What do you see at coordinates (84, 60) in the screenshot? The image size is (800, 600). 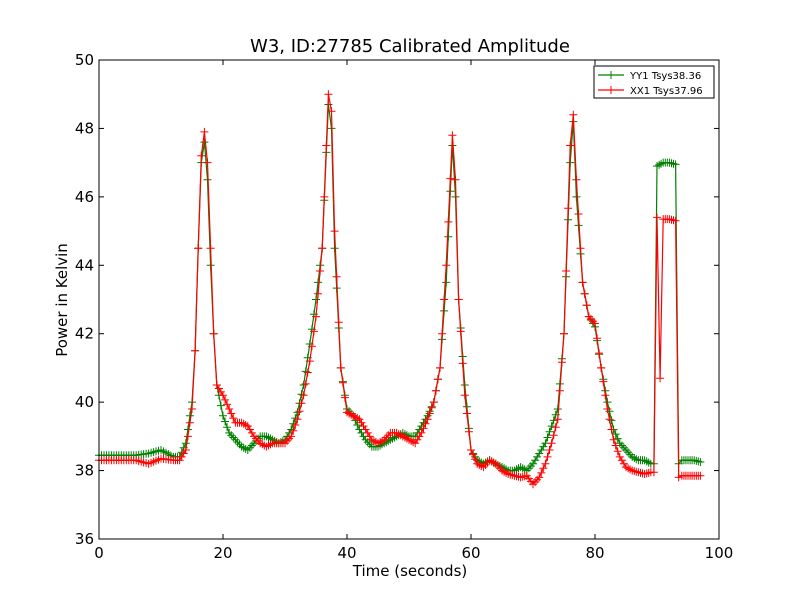 I see `y-tick-label: 50` at bounding box center [84, 60].